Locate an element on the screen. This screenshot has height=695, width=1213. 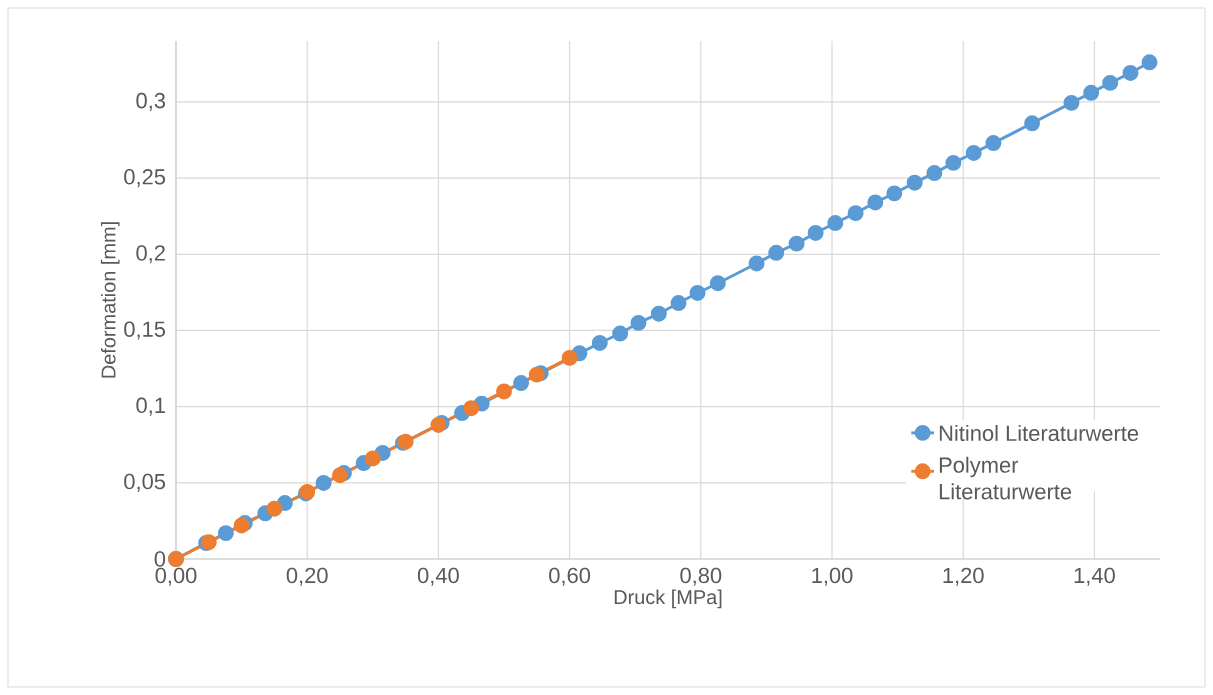
x-tick-label: 0,40 is located at coordinates (438, 576).